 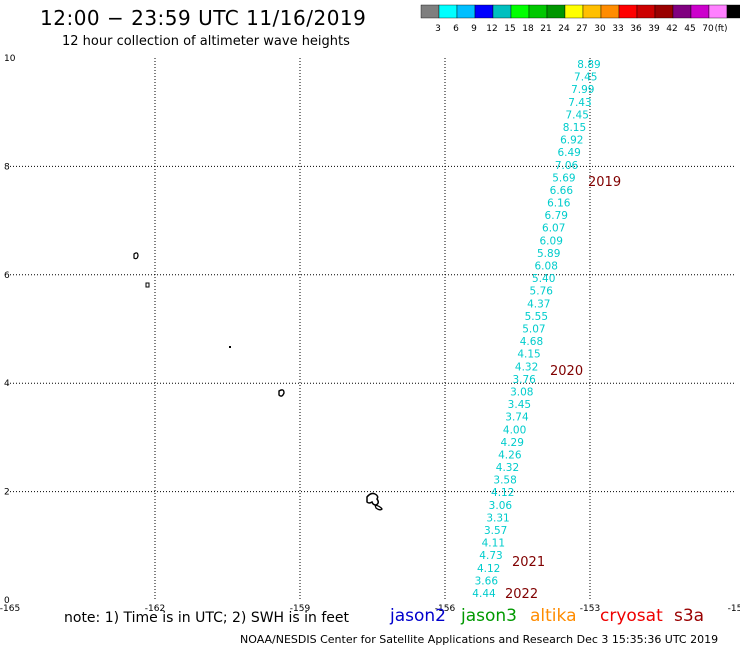 I want to click on wave-height-label: 3.45, so click(x=519, y=405).